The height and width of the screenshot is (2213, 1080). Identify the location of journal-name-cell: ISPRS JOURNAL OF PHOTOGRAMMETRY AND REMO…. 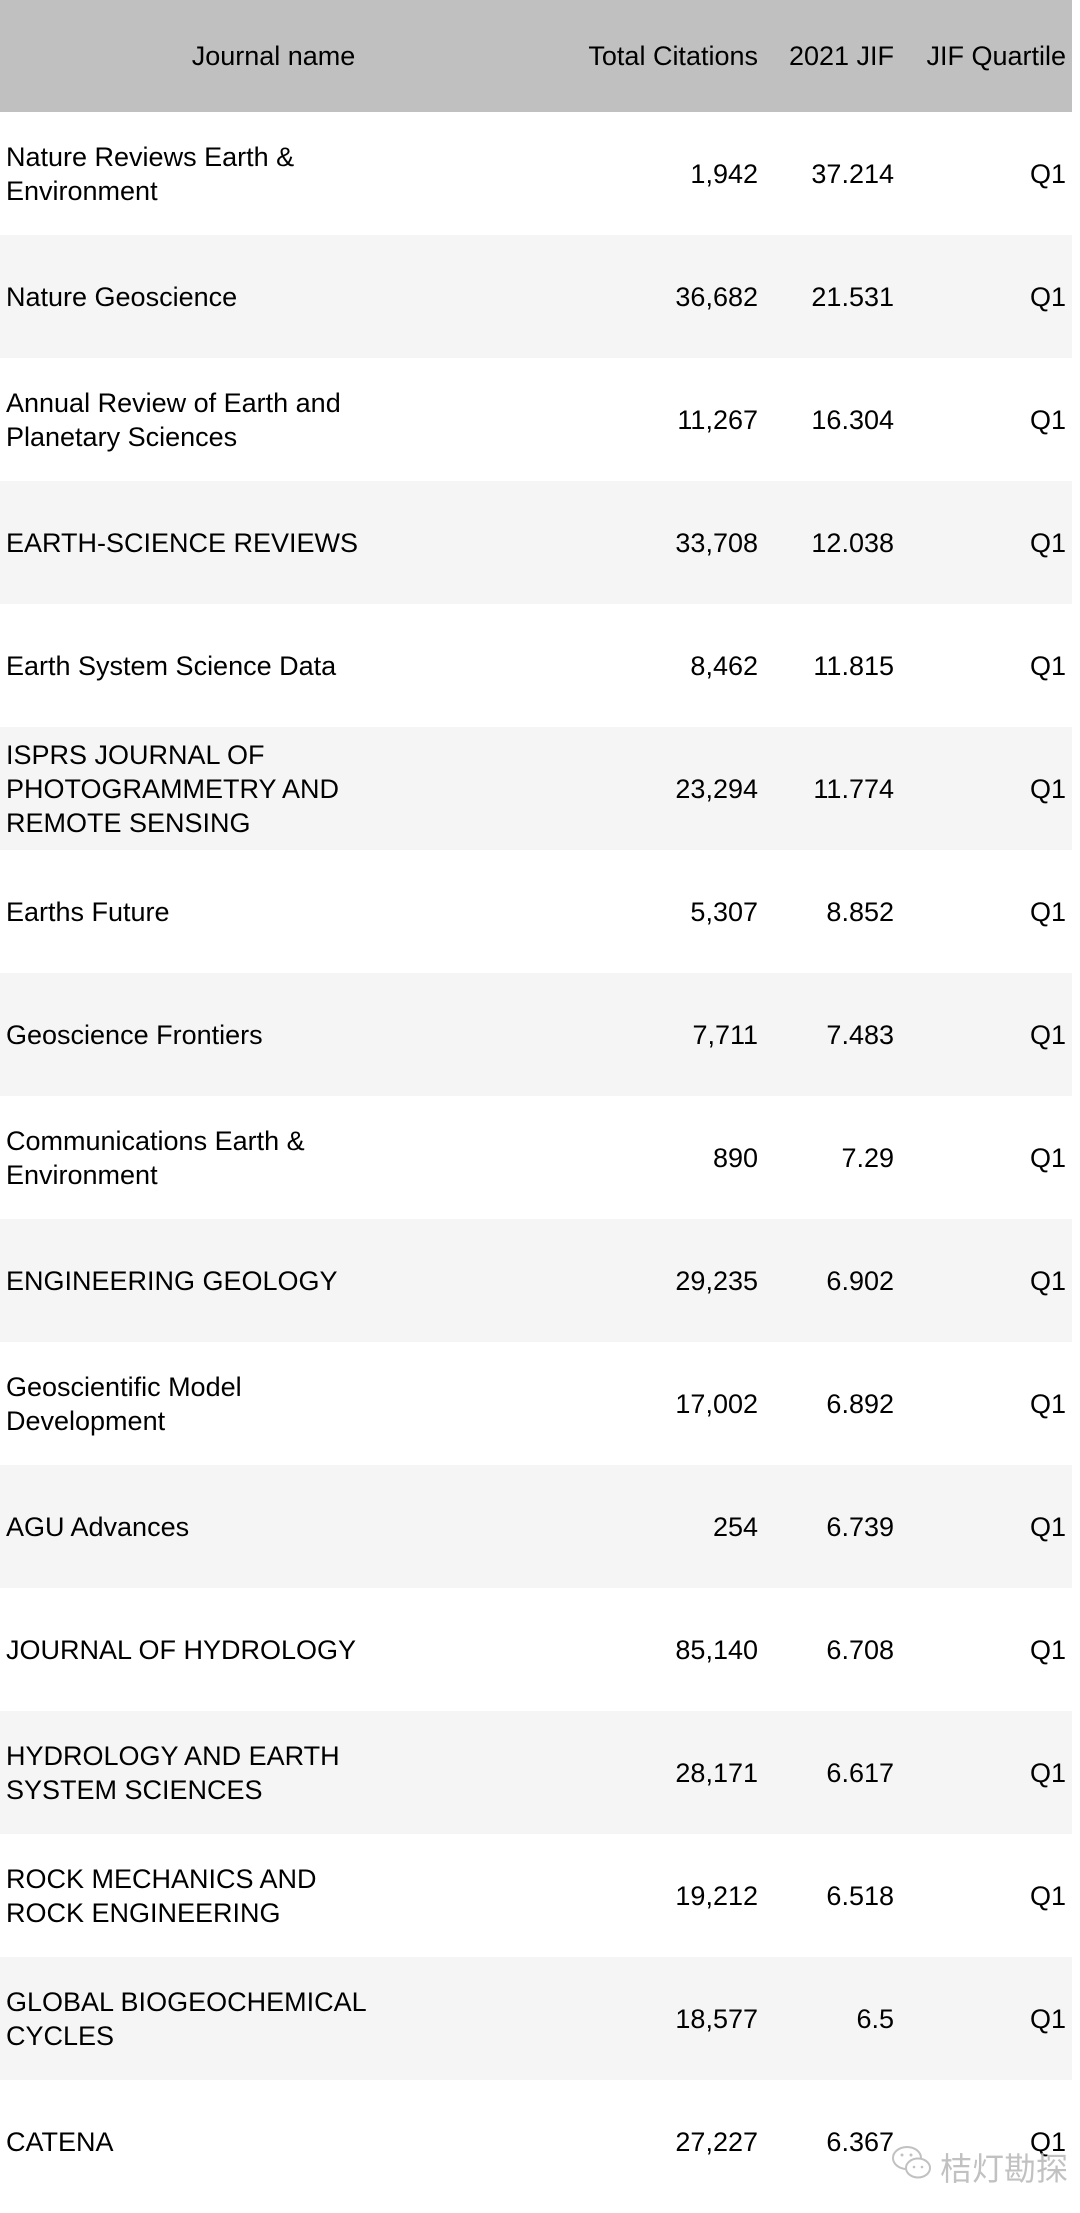
(273, 788).